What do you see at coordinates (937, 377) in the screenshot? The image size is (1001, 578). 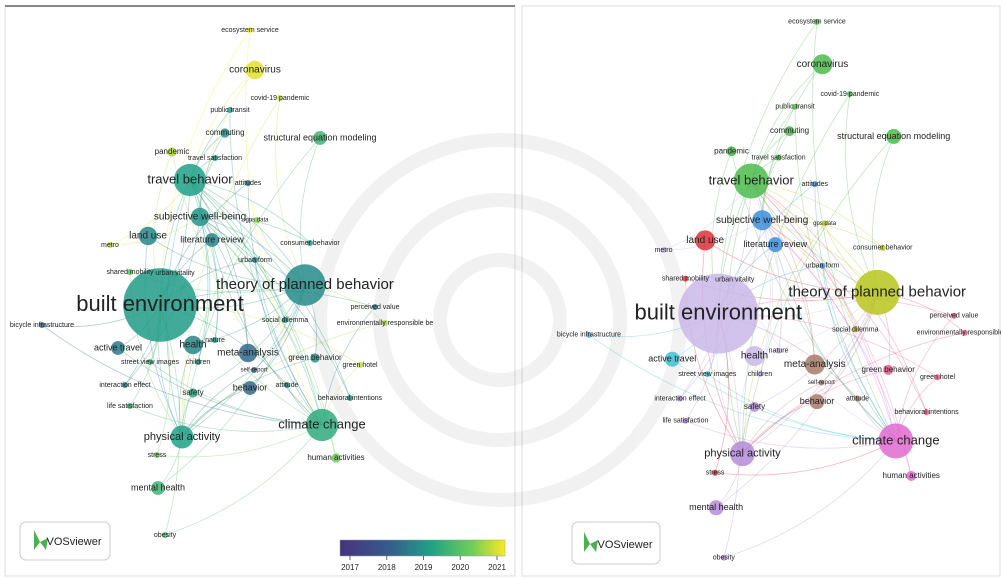 I see `node-label: green hotel` at bounding box center [937, 377].